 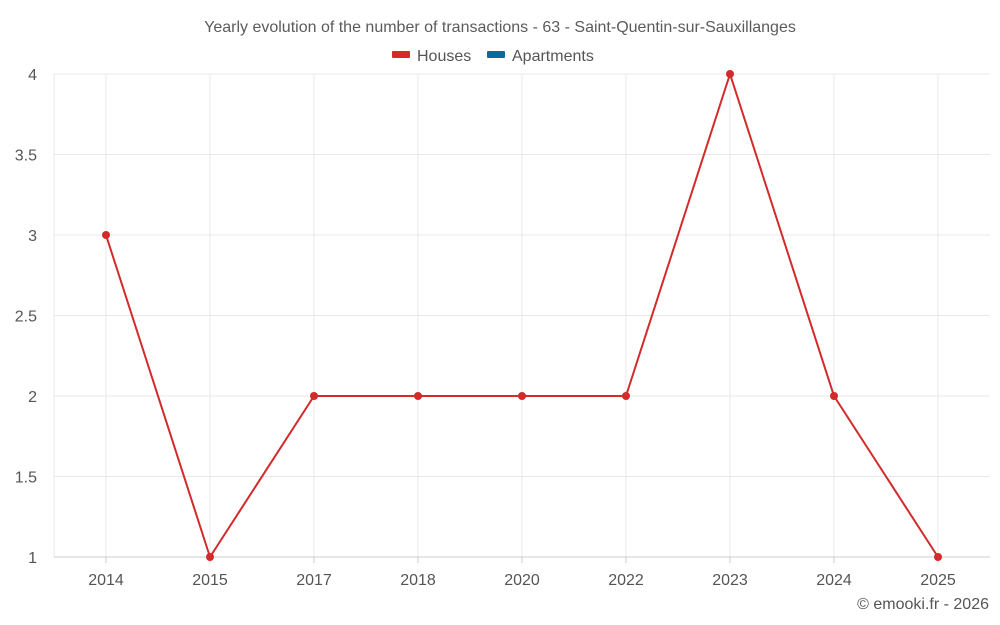 What do you see at coordinates (938, 580) in the screenshot?
I see `x-tick-label: 2025` at bounding box center [938, 580].